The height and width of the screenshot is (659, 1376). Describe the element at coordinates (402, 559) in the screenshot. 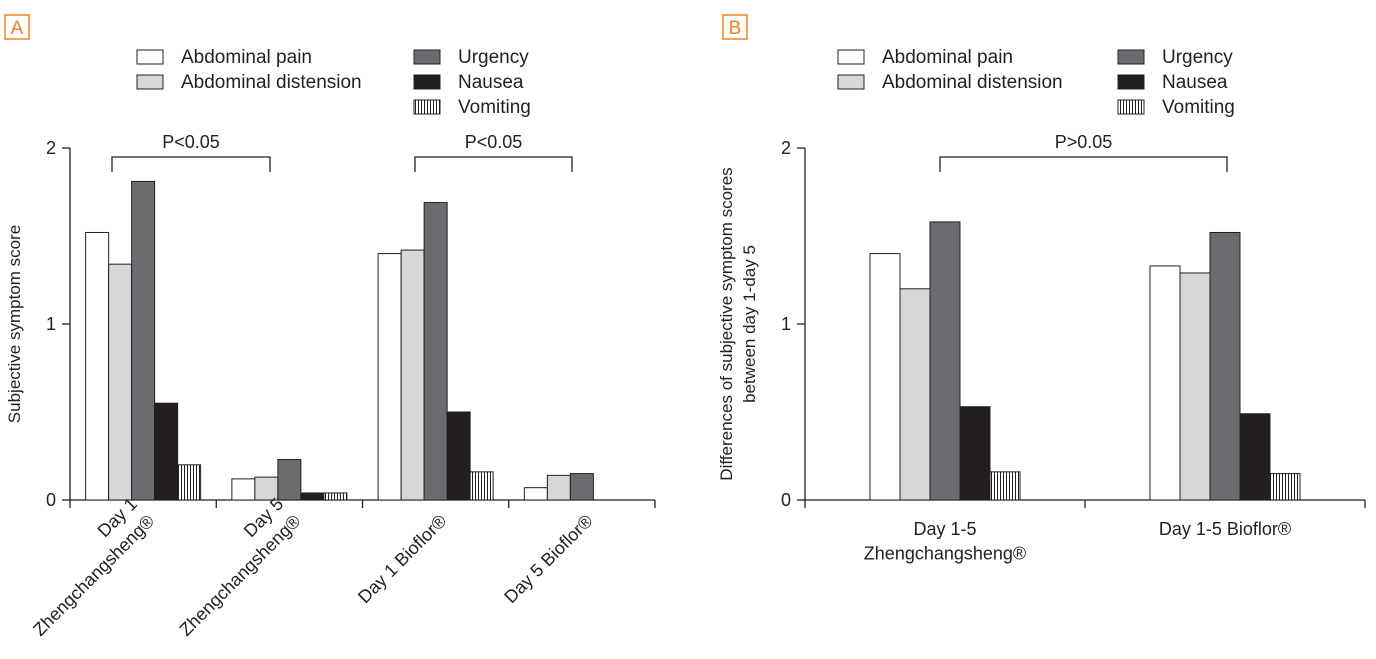

I see `x-tick-label: Day 1 Bioflor®` at that location.